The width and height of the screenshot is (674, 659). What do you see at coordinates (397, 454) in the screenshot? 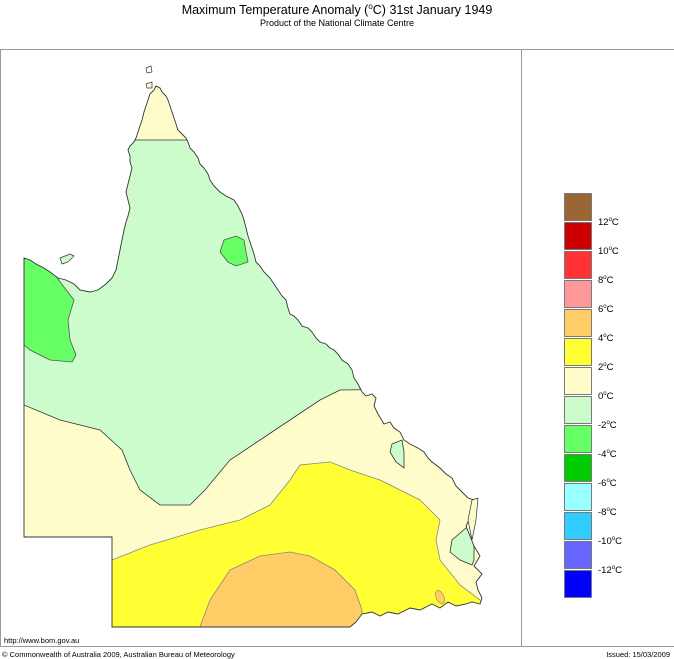
I see `zone-minus2-to-0-gladstone` at bounding box center [397, 454].